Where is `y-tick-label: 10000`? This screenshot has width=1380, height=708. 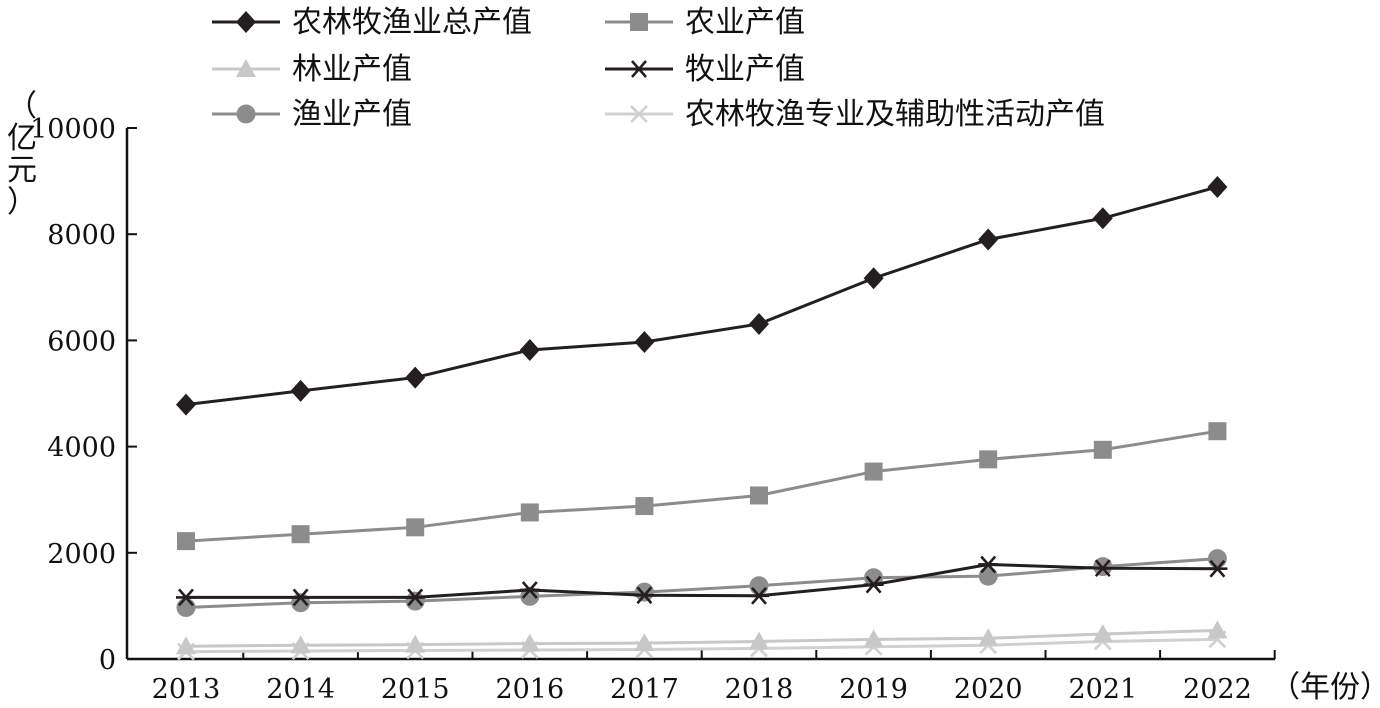
y-tick-label: 10000 is located at coordinates (73, 129).